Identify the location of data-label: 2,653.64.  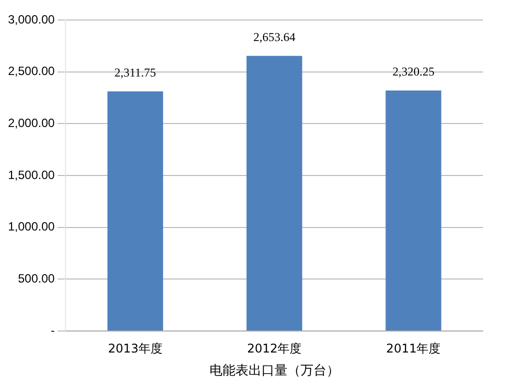
(274, 37).